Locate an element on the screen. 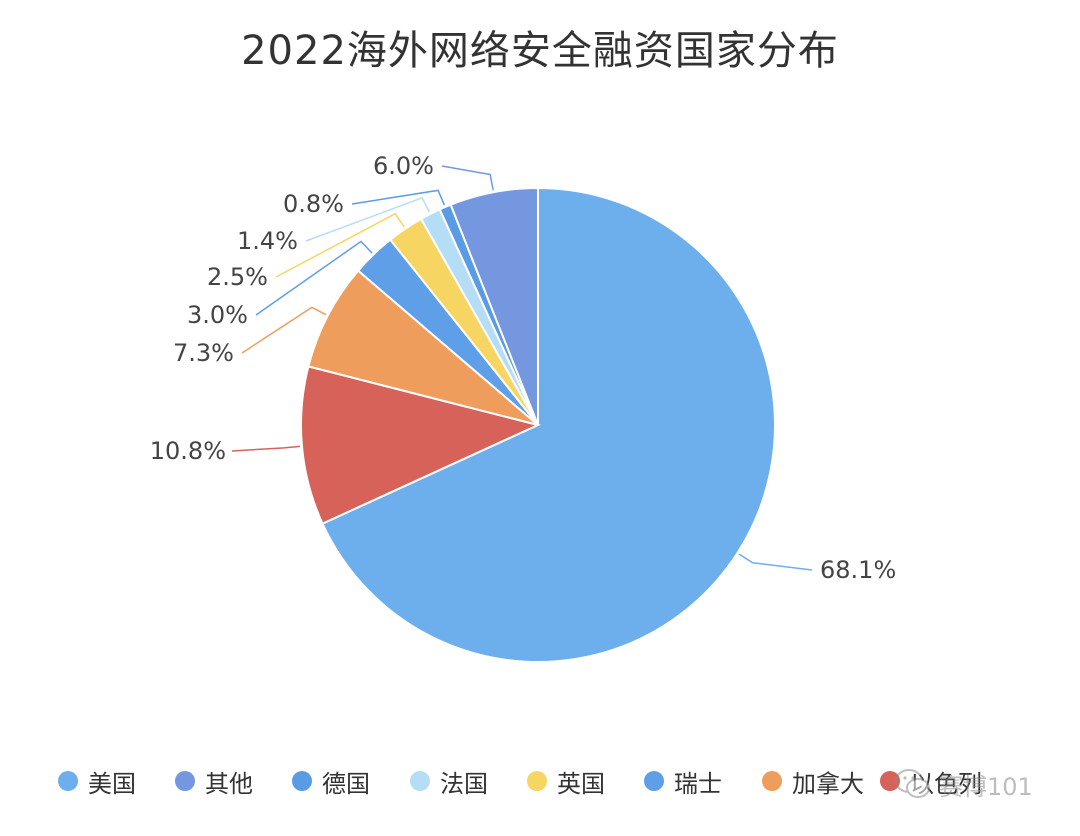 The width and height of the screenshot is (1080, 836). chart-title: 2022海外网络安全融资国家分布 is located at coordinates (540, 51).